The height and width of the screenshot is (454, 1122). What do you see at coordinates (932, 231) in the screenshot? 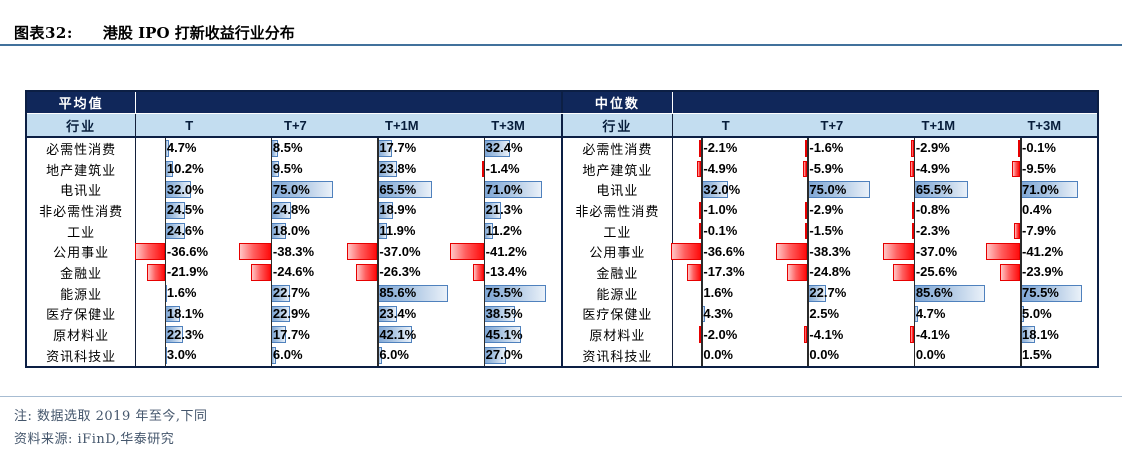
I see `value-label: -2.3%` at bounding box center [932, 231].